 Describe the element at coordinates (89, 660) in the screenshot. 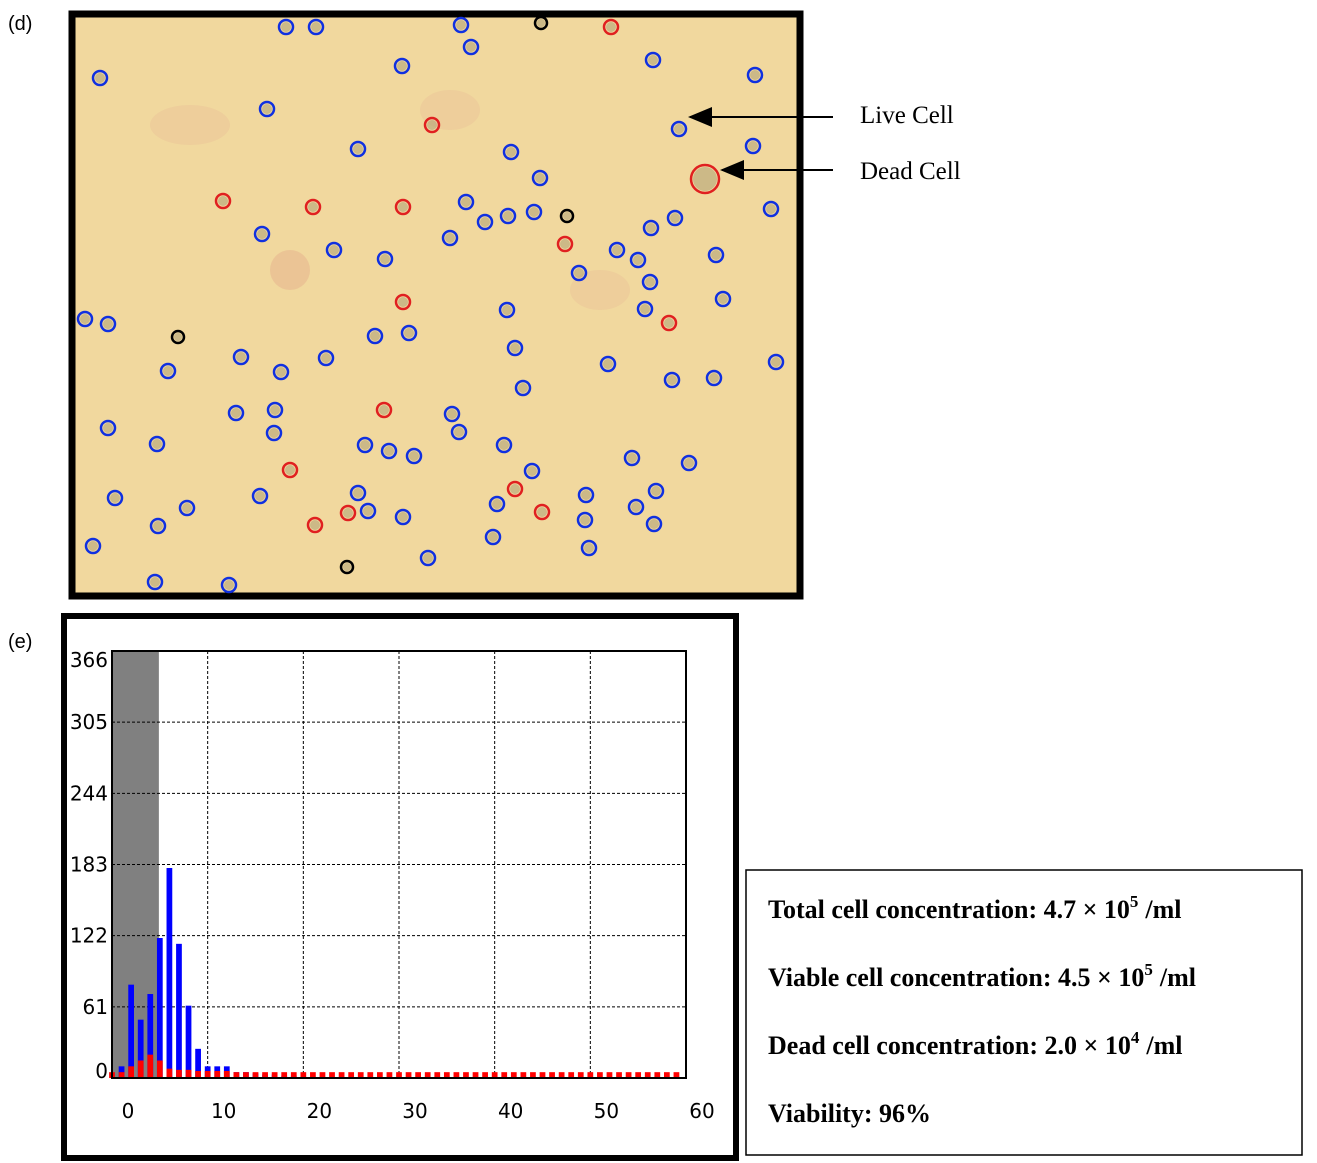

I see `y-tick-label: 366` at that location.